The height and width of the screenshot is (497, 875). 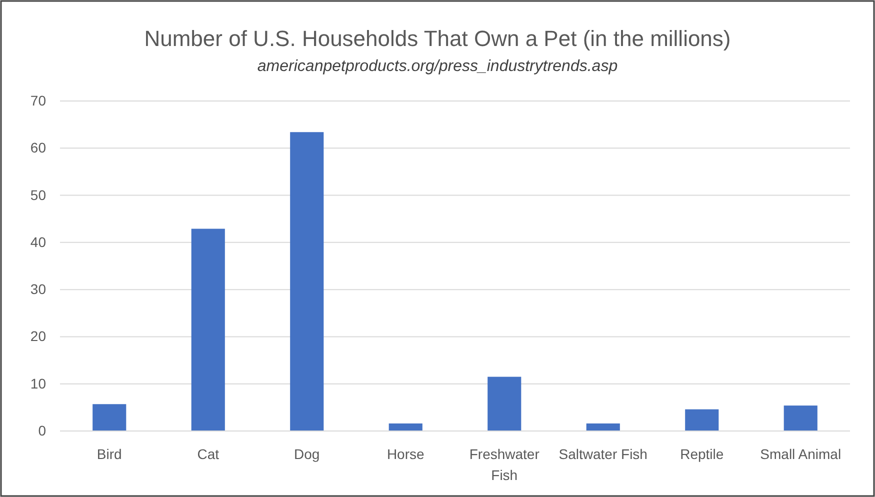 I want to click on x-tick-label: Cat, so click(x=208, y=454).